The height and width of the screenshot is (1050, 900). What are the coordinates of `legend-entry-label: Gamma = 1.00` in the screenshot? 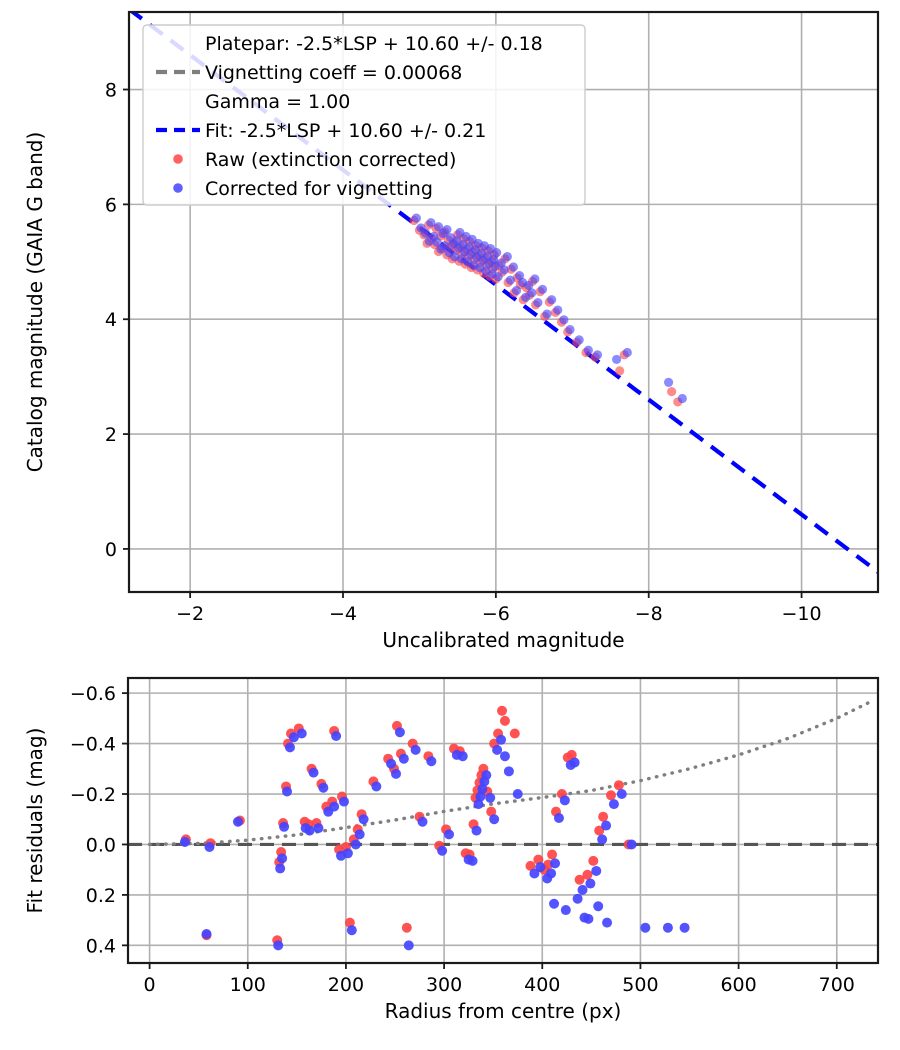 It's located at (277, 102).